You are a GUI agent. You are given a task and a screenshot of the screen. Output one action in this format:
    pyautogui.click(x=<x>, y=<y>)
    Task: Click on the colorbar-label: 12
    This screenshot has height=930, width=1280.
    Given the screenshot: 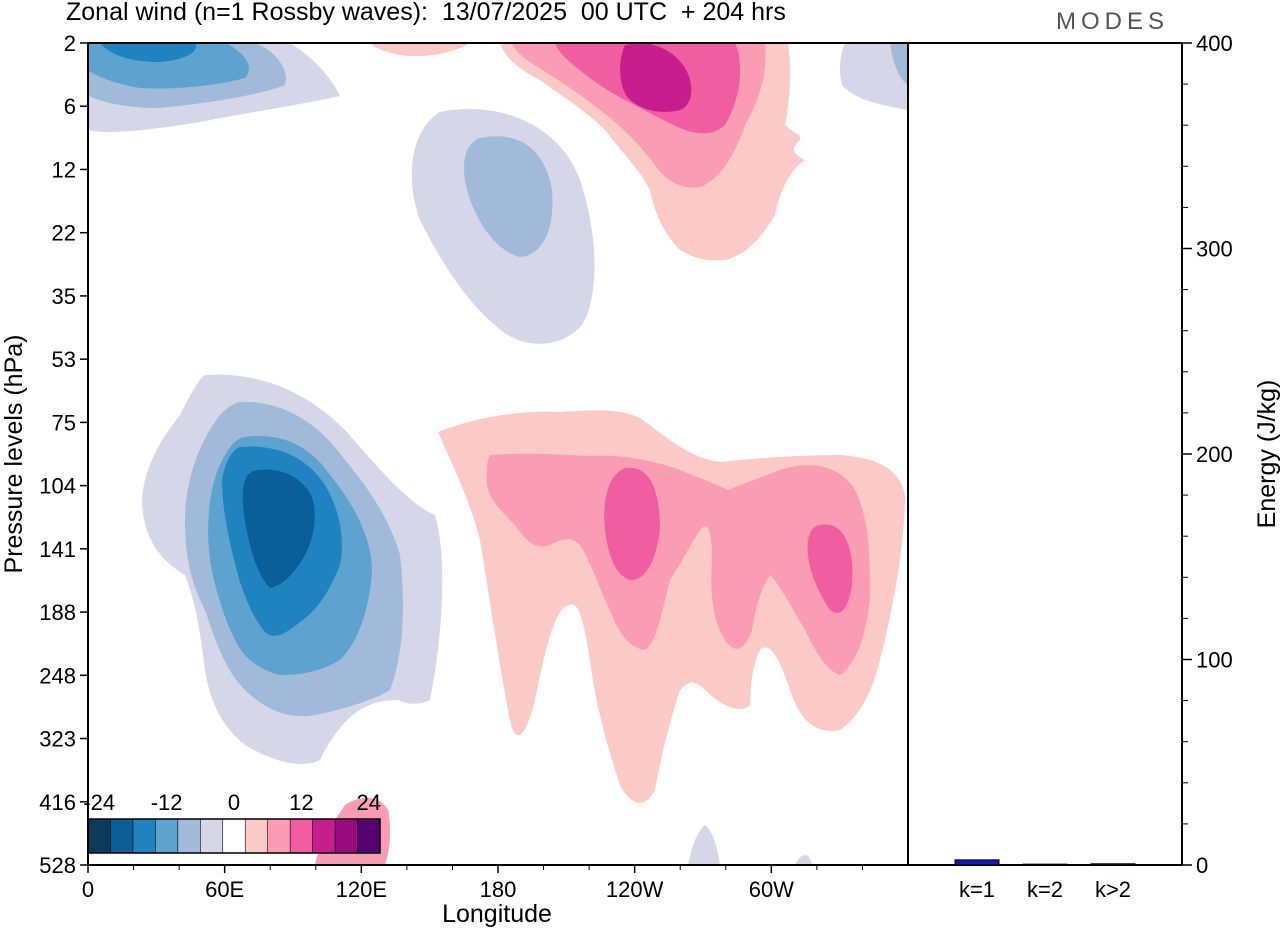 What is the action you would take?
    pyautogui.click(x=301, y=802)
    